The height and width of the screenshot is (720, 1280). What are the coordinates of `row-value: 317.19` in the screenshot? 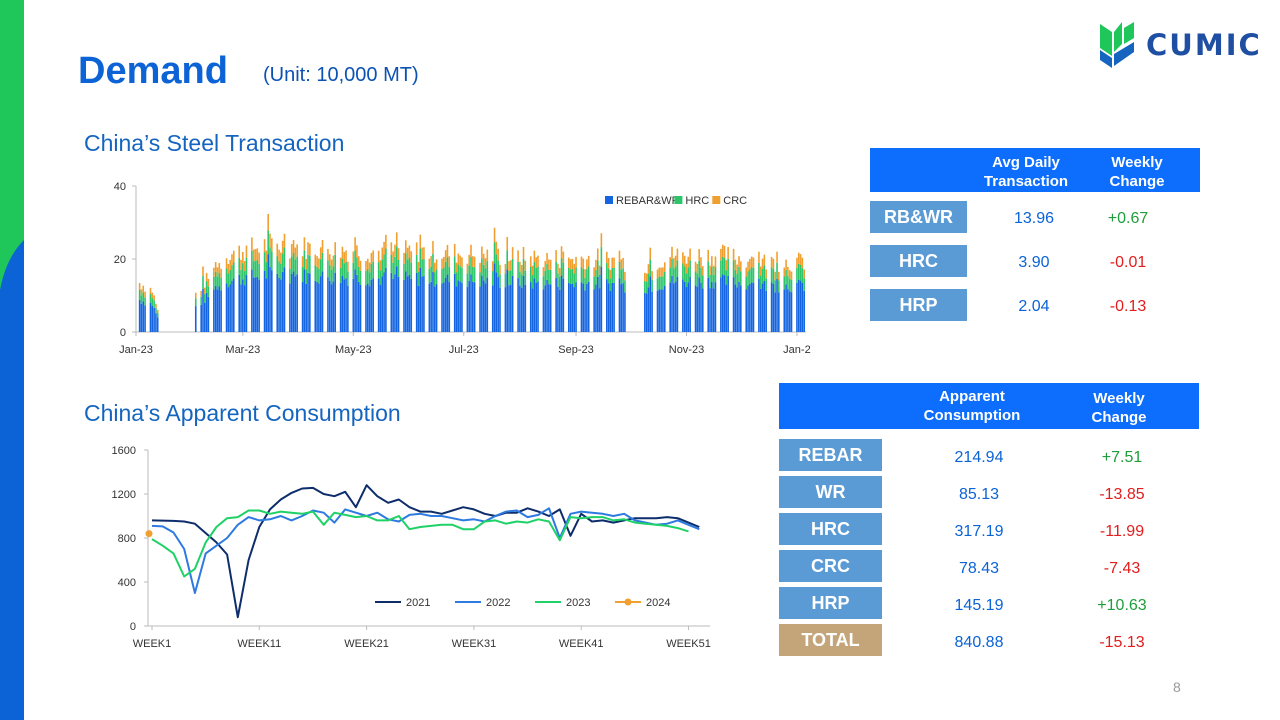 It's located at (979, 531).